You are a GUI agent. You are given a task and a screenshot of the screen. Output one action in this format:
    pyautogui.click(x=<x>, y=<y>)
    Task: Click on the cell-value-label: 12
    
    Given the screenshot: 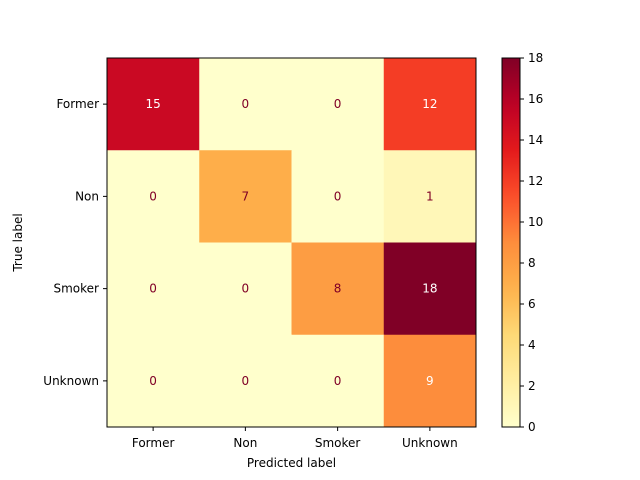 What is the action you would take?
    pyautogui.click(x=429, y=104)
    